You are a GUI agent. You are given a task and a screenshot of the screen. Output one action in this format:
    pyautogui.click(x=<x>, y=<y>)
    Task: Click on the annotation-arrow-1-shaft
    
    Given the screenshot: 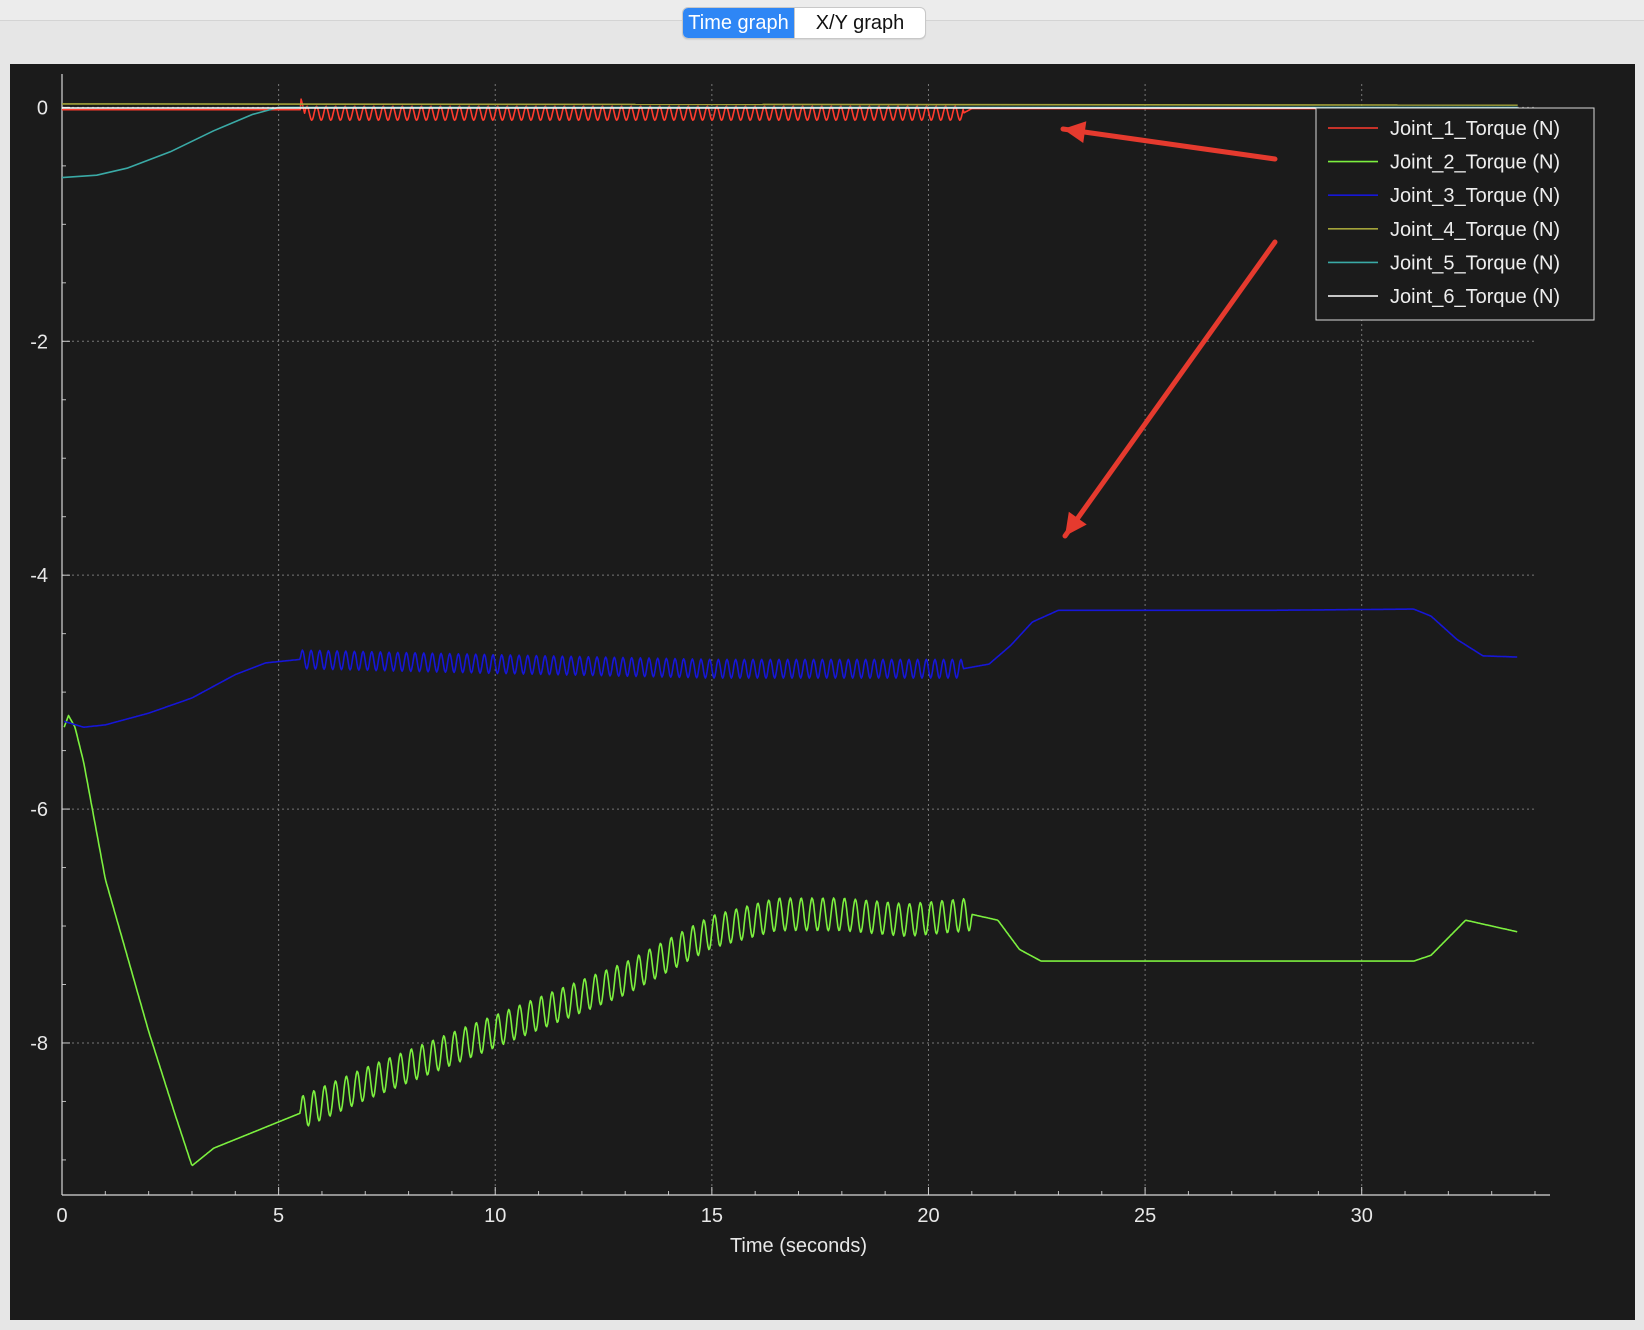 What is the action you would take?
    pyautogui.click(x=1169, y=144)
    